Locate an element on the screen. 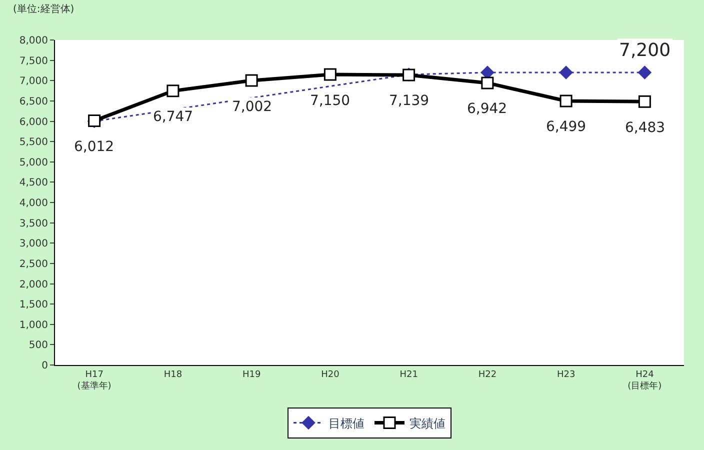 Image resolution: width=704 pixels, height=450 pixels. y-tick-label: 4,000 is located at coordinates (33, 203).